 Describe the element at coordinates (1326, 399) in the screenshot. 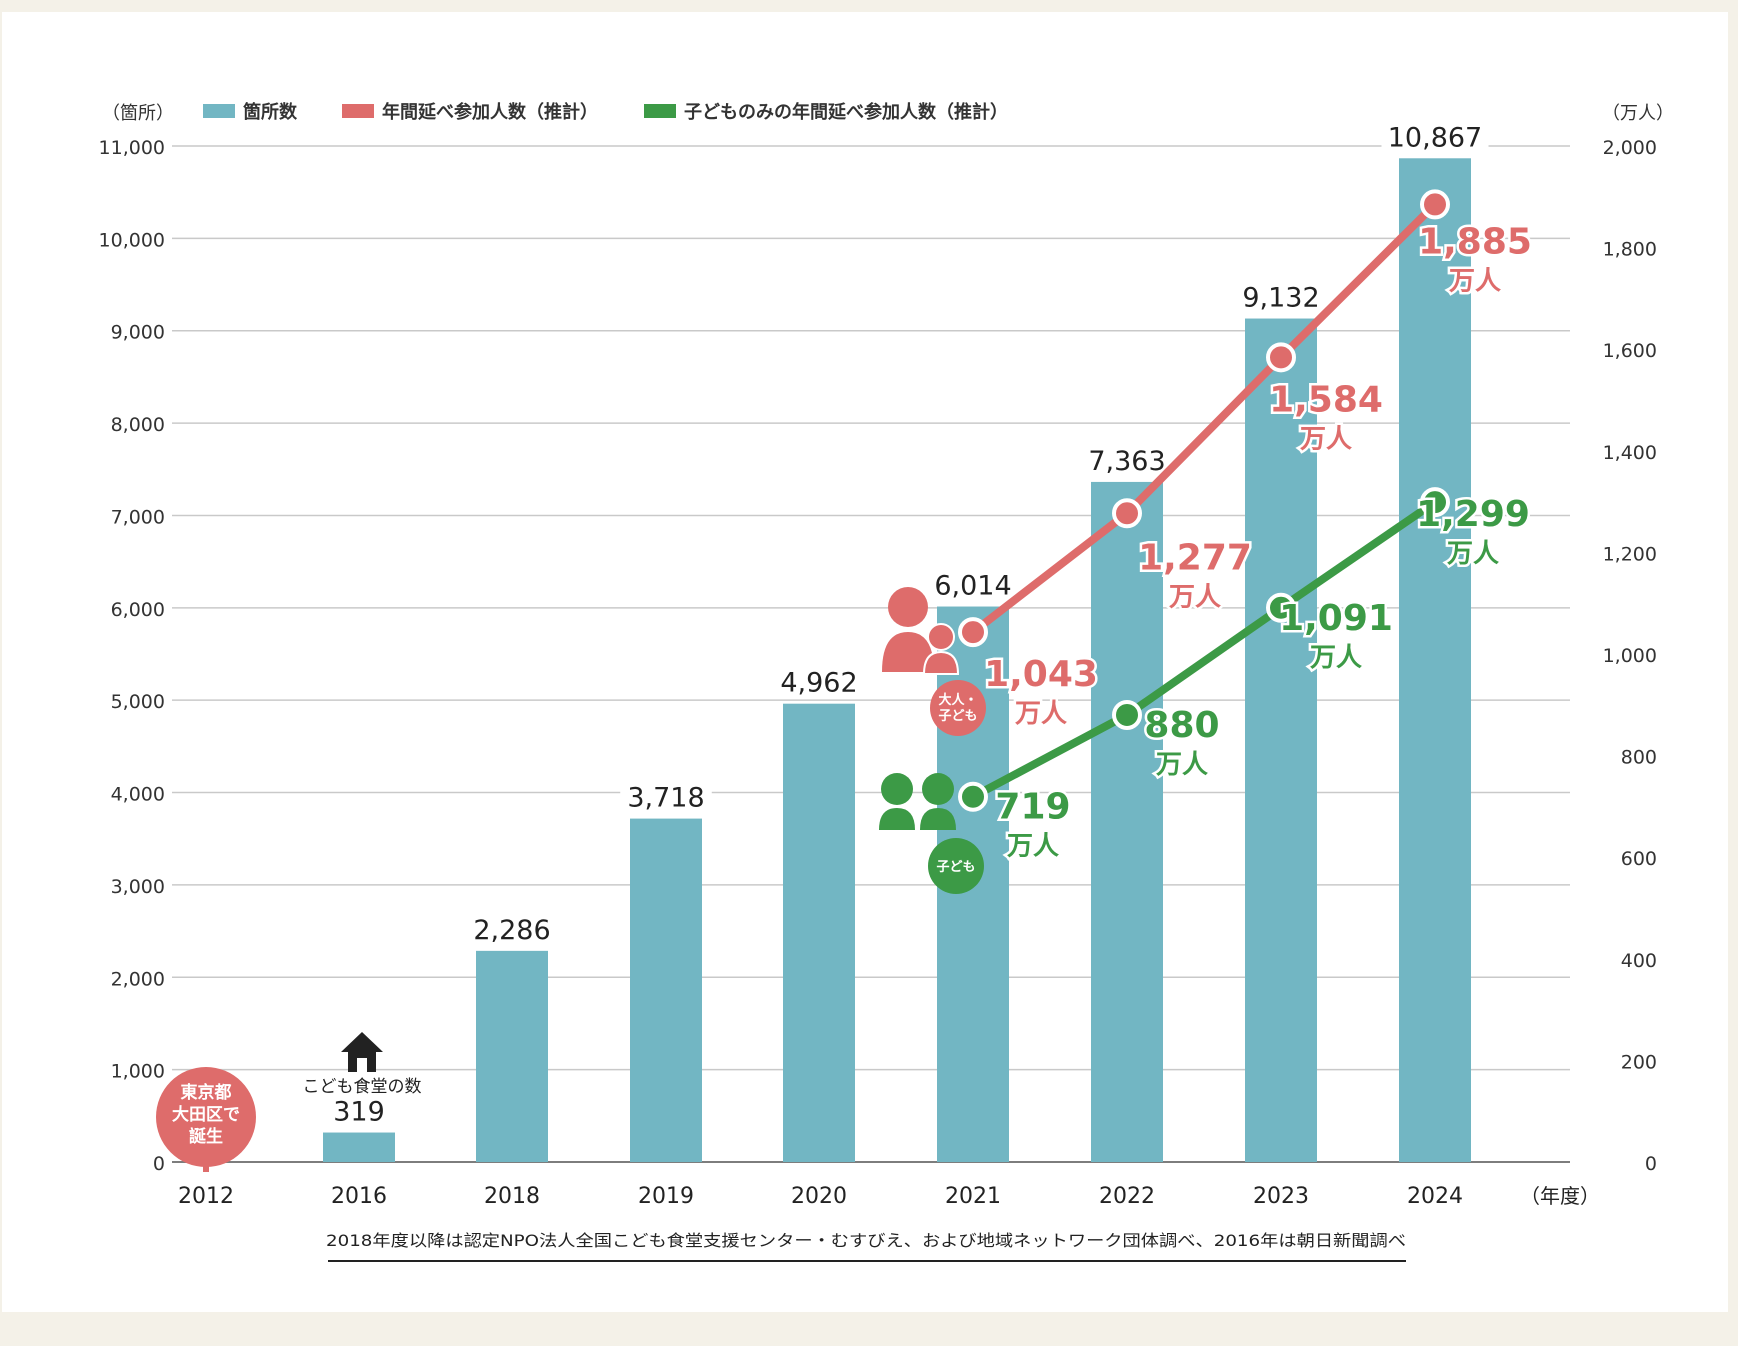

I see `line-value-label: 1,584` at that location.